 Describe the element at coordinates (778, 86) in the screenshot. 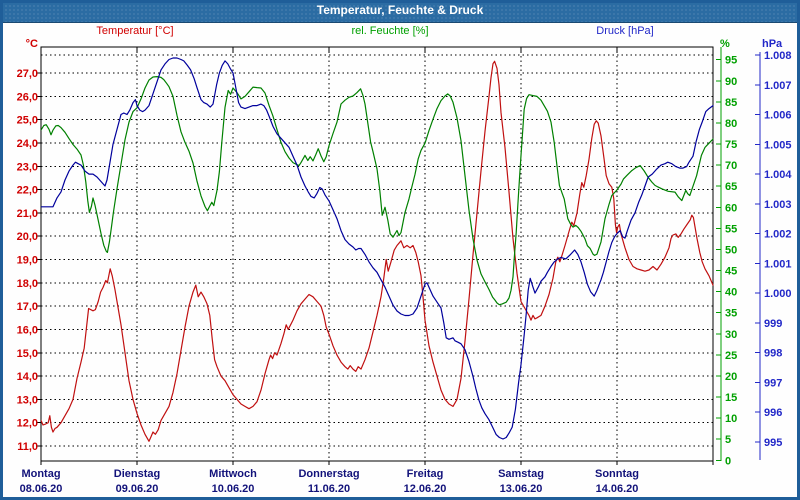

I see `pressure-axis-label: 1.007` at that location.